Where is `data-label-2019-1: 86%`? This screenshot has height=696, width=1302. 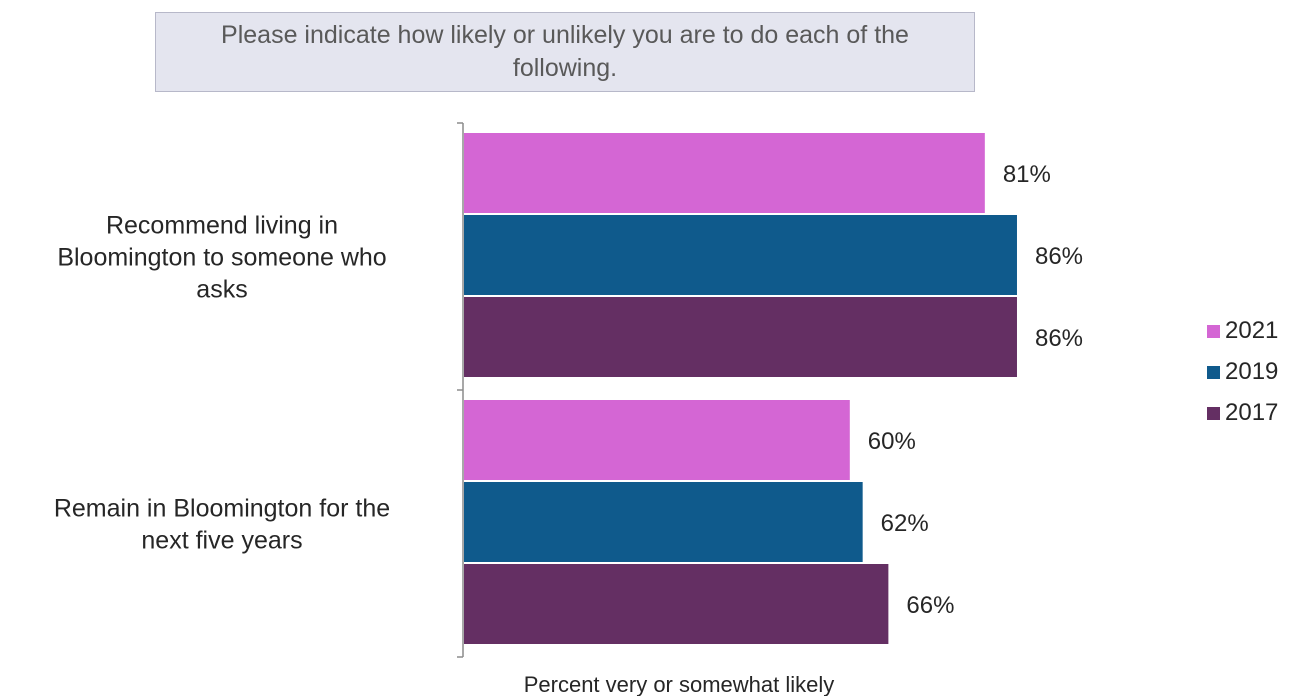 data-label-2019-1: 86% is located at coordinates (1059, 256).